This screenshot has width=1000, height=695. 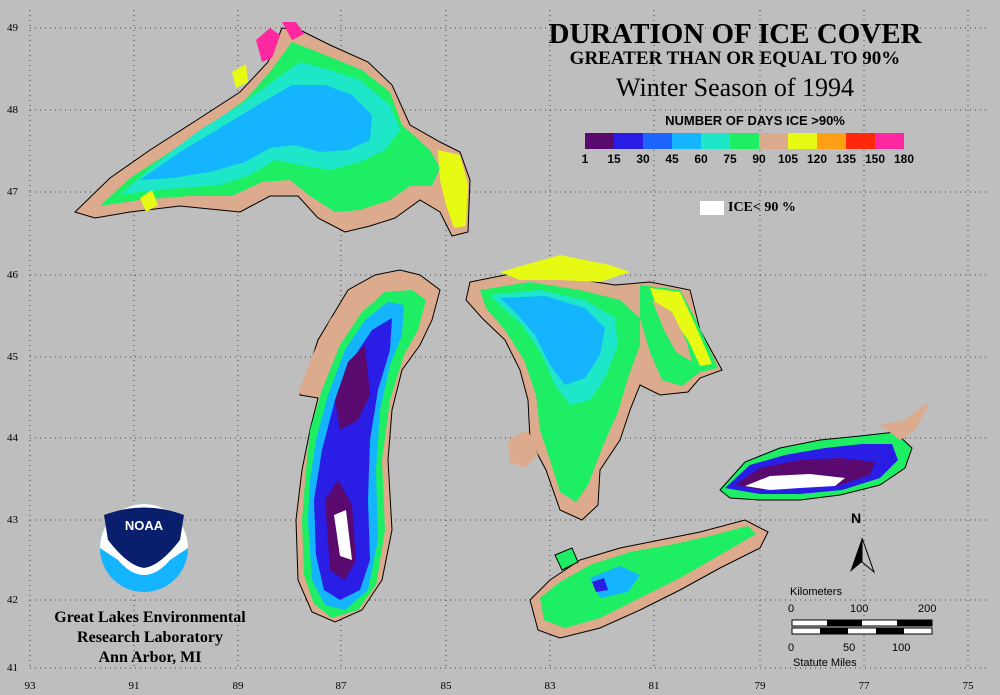 What do you see at coordinates (856, 518) in the screenshot?
I see `north-label: N` at bounding box center [856, 518].